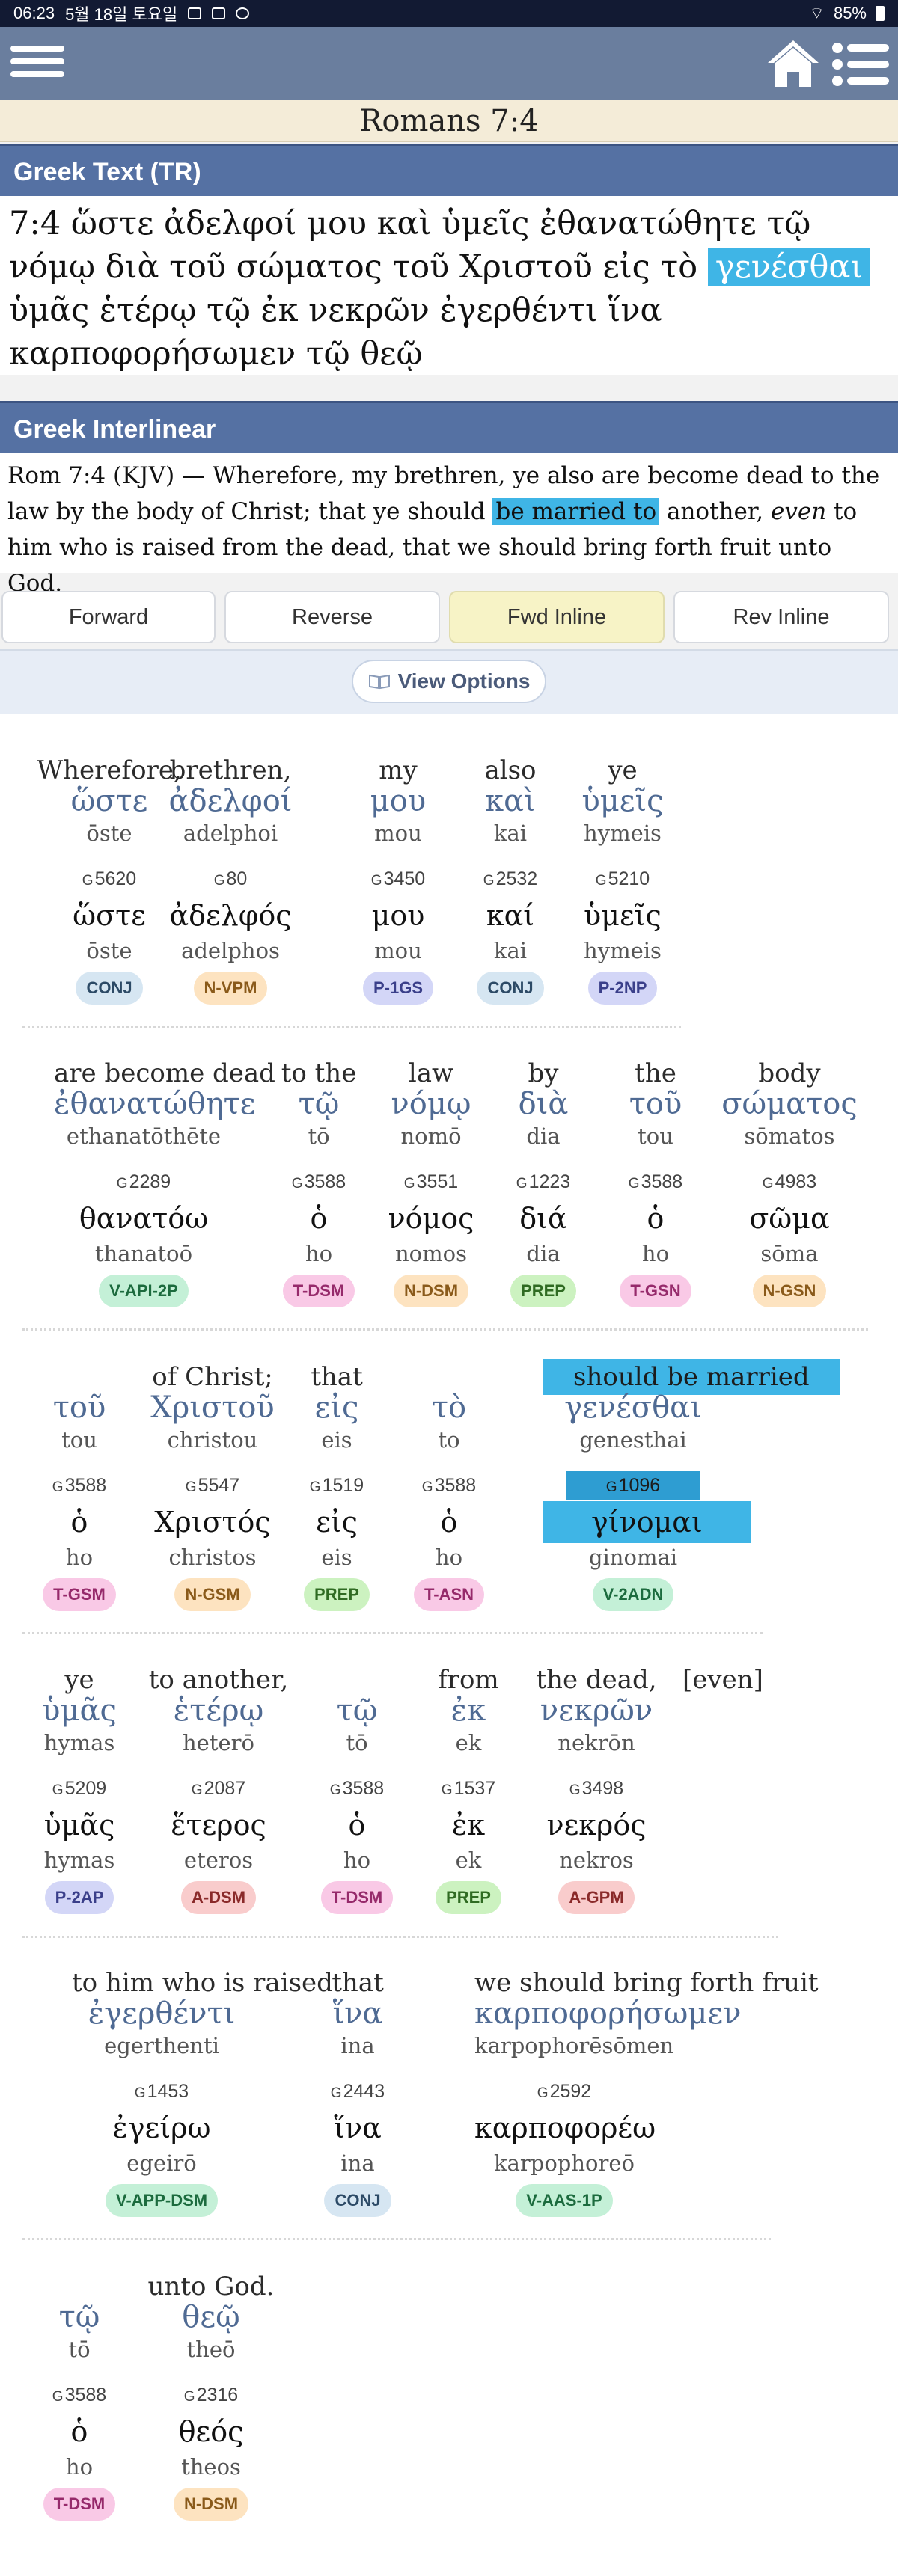 The image size is (898, 2576). I want to click on greek-word: εἰς, so click(336, 1407).